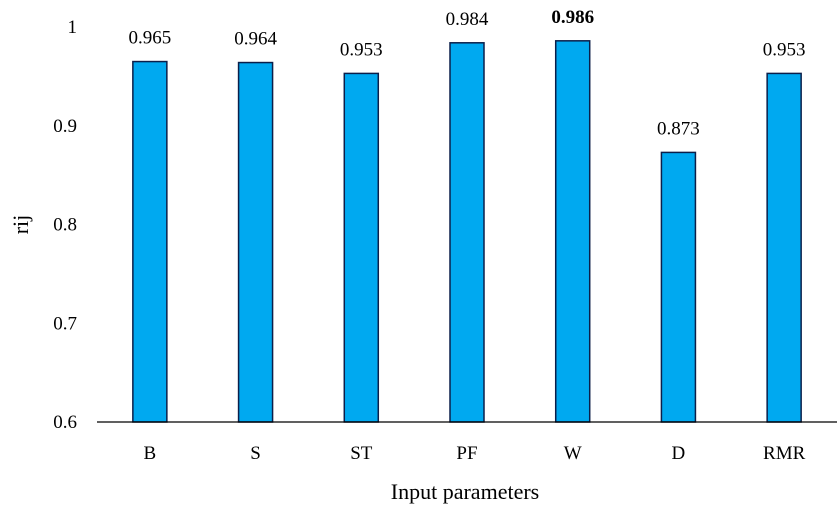  I want to click on x-axis-title: Input parameters, so click(465, 491).